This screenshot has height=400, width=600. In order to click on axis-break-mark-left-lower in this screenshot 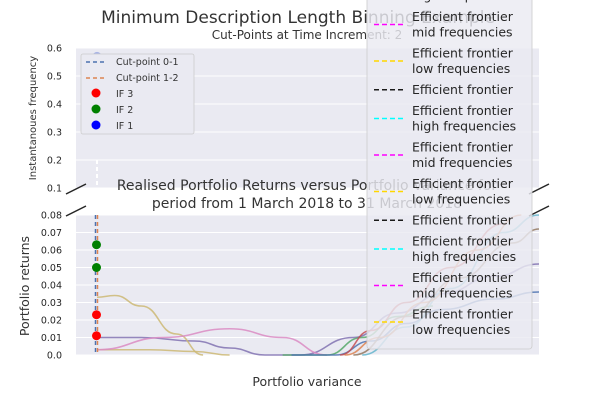, I will do `click(76, 211)`.